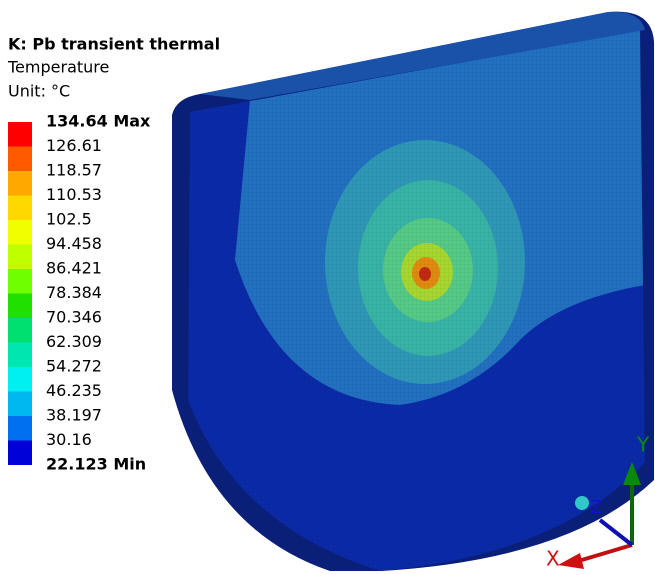 This screenshot has width=655, height=575. I want to click on quantity: Temperature, so click(58, 67).